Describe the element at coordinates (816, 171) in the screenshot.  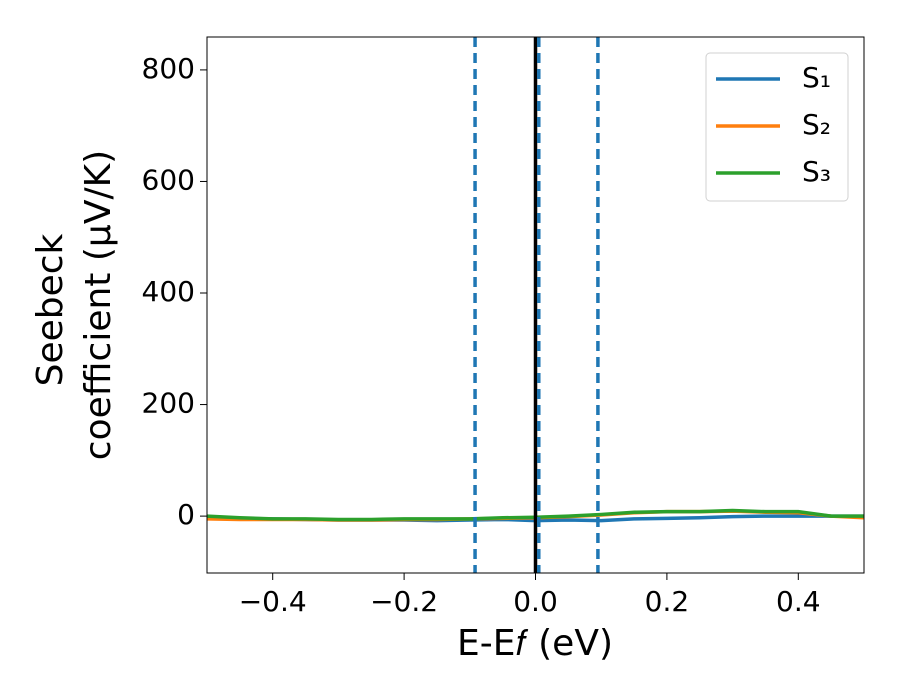
I see `legend-label: S₃` at that location.